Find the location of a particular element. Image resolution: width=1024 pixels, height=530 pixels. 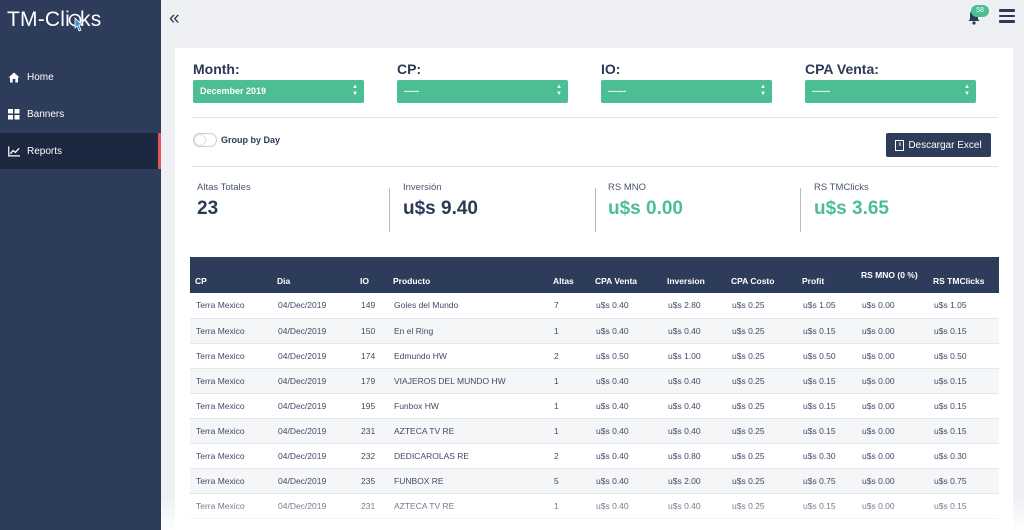

select-arrows-icon: ▲ ▼ is located at coordinates (559, 90).